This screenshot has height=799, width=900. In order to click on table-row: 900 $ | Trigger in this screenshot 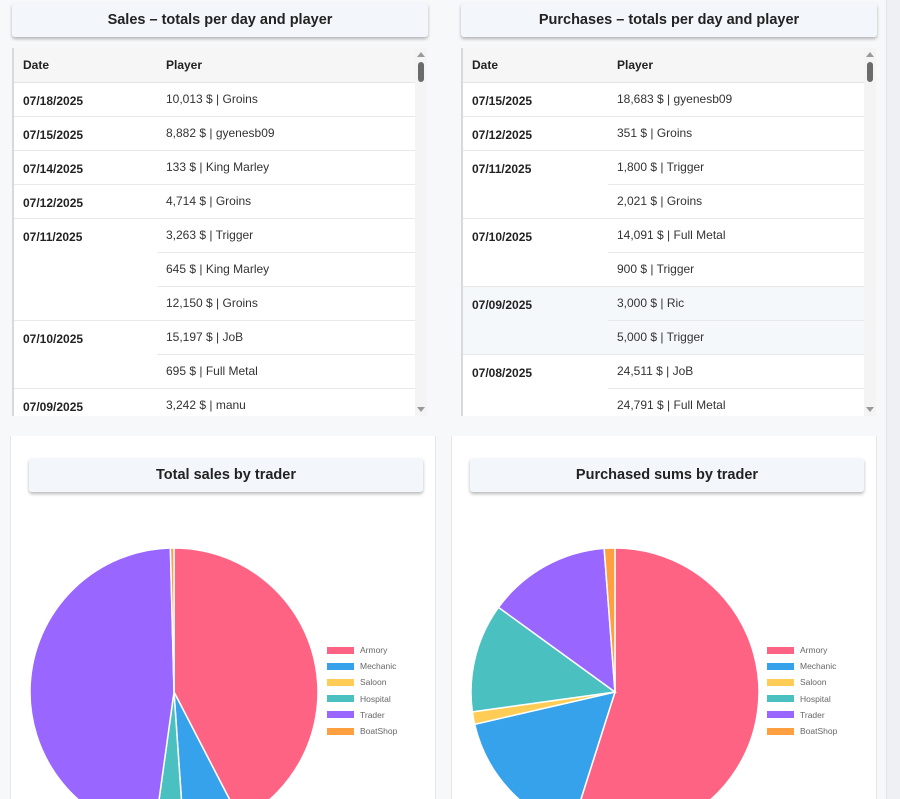, I will do `click(664, 269)`.